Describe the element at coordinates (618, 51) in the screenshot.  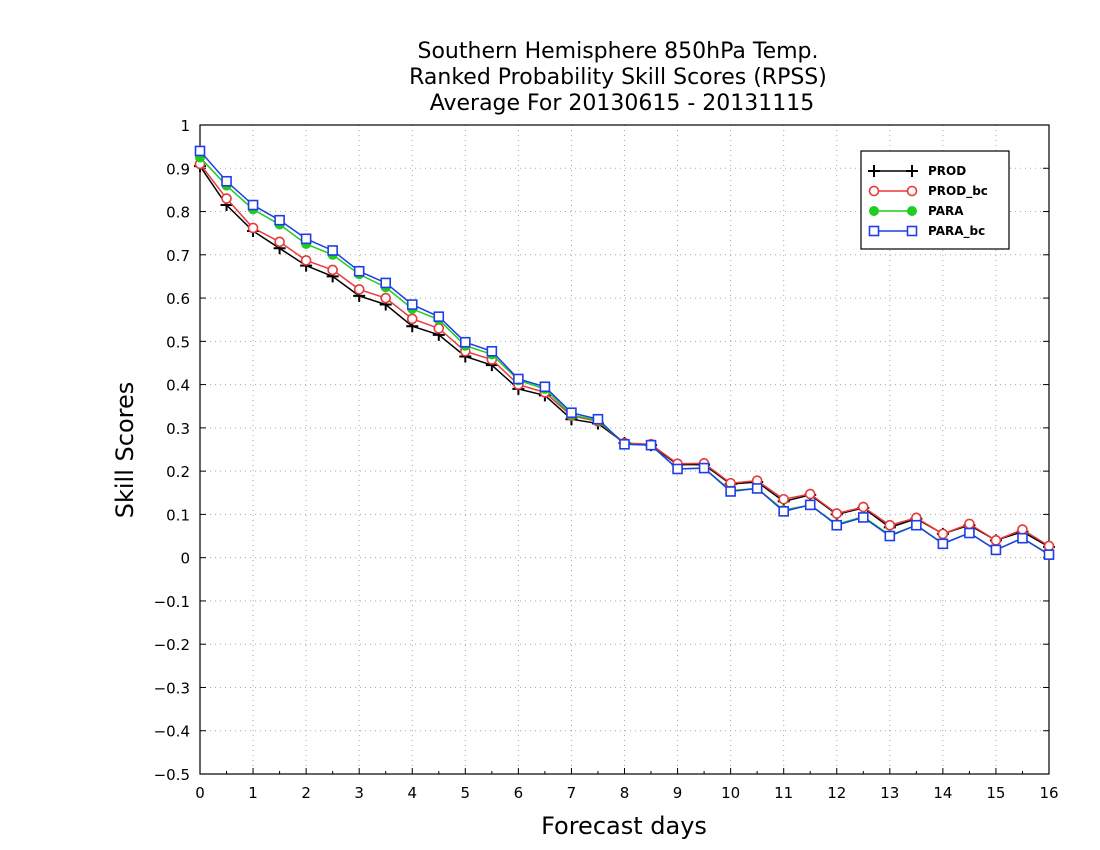
I see `title-line-1: Southern Hemisphere 850hPa Temp.` at that location.